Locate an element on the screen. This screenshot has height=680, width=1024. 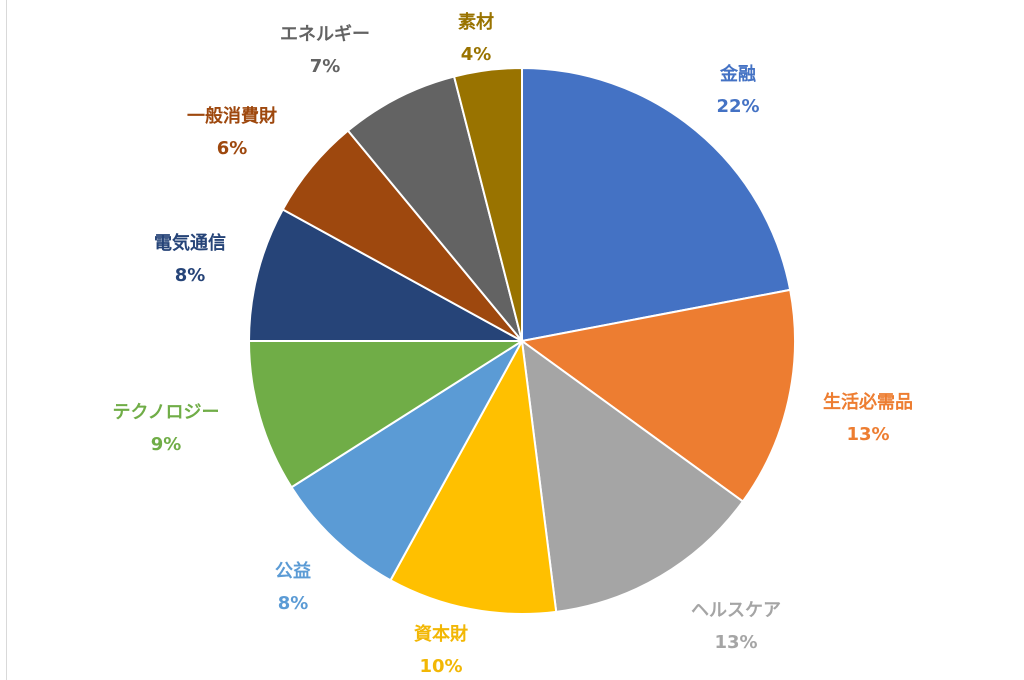
pie-label-percent-6: 8% is located at coordinates (190, 275).